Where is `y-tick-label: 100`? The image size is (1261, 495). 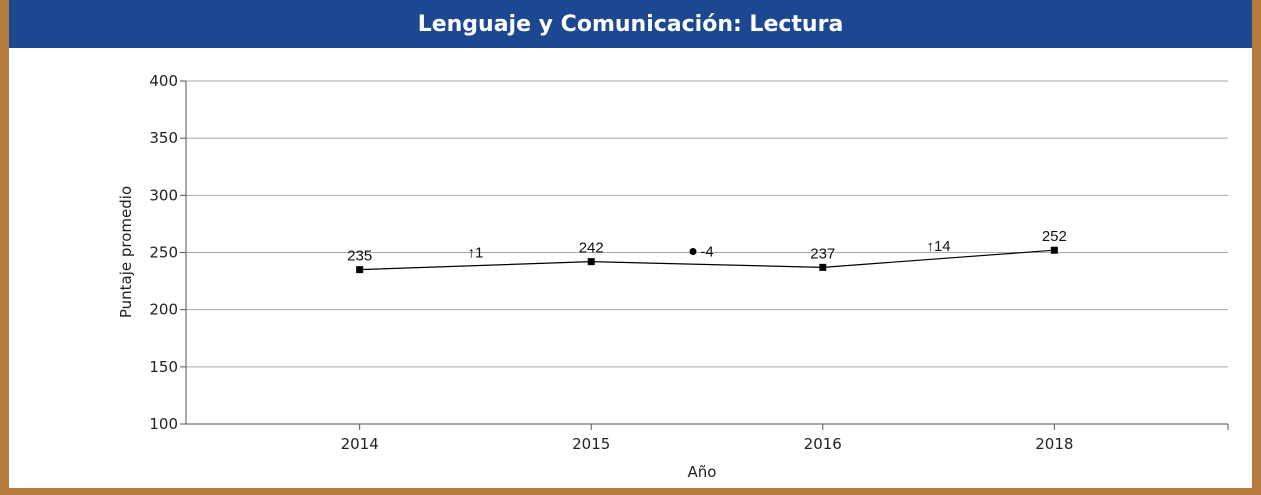 y-tick-label: 100 is located at coordinates (163, 424).